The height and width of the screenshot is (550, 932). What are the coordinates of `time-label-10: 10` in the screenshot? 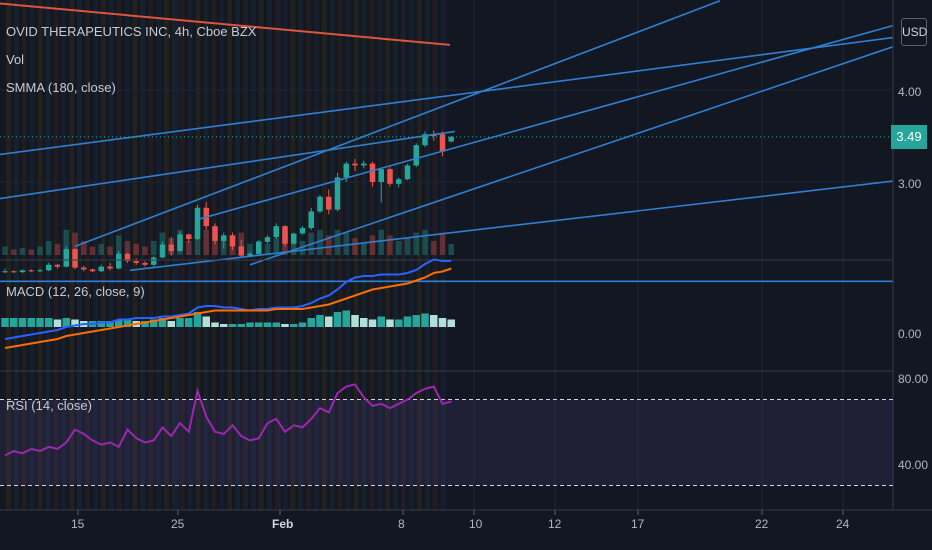 It's located at (476, 524).